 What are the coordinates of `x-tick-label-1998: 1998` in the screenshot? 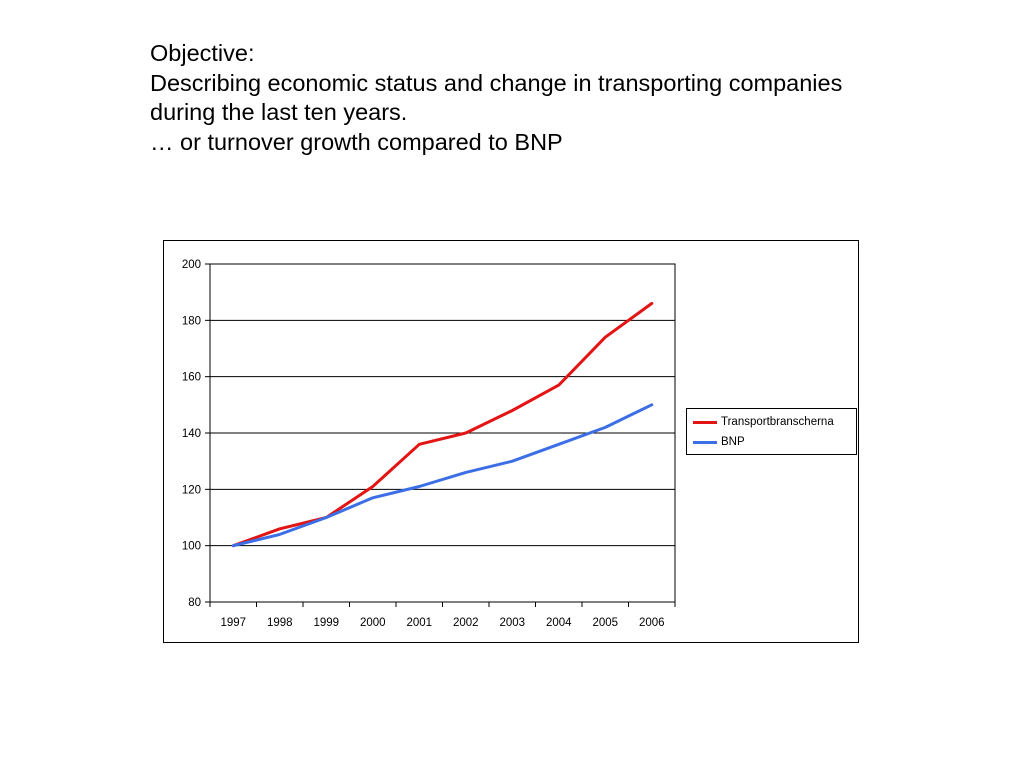 It's located at (280, 623).